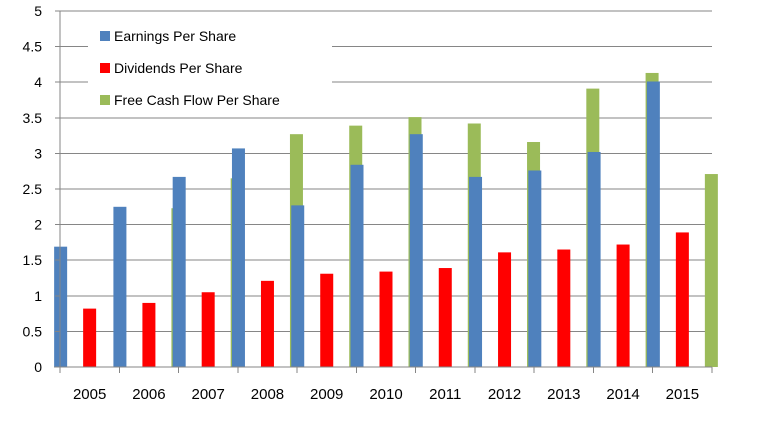  I want to click on y-tick-label: 0.5, so click(33, 331).